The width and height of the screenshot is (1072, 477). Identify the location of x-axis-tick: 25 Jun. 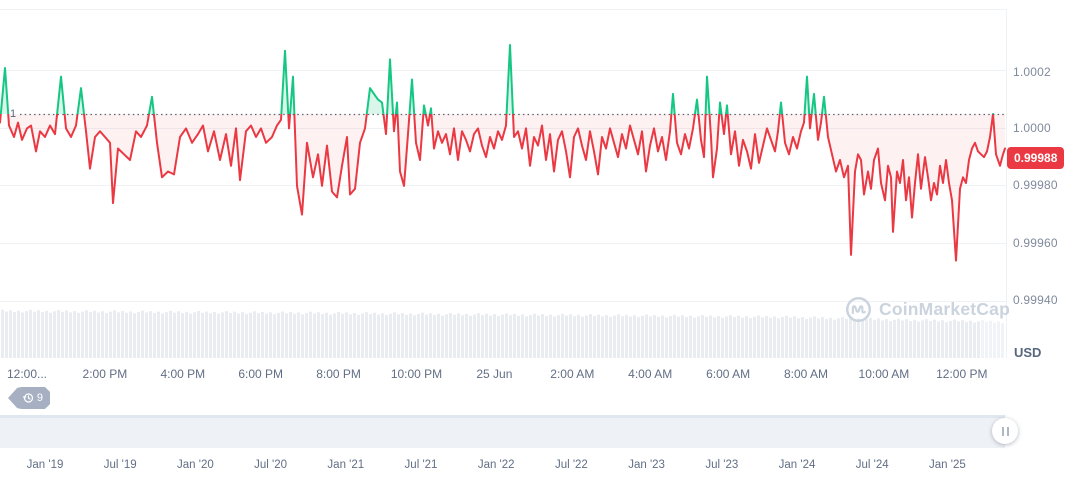
(494, 374).